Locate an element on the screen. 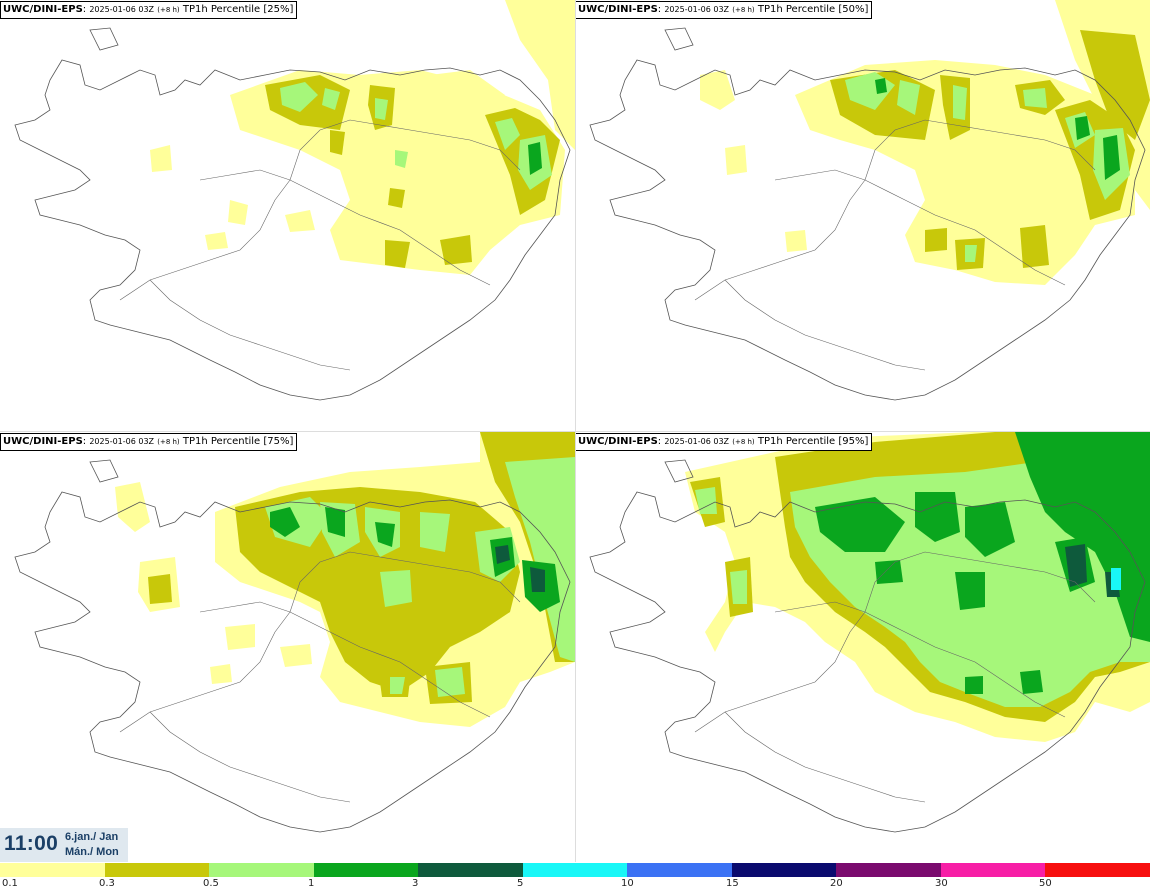 Image resolution: width=1150 pixels, height=891 pixels. field-label: TP1h Percentile [25%] is located at coordinates (238, 9).